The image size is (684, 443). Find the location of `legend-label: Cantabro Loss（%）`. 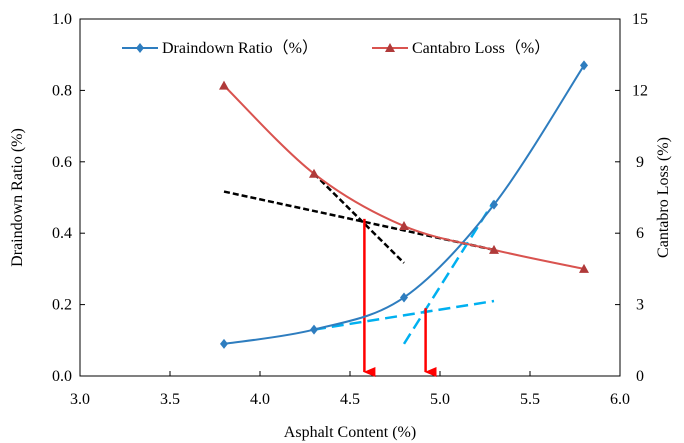

legend-label: Cantabro Loss（%） is located at coordinates (481, 48).